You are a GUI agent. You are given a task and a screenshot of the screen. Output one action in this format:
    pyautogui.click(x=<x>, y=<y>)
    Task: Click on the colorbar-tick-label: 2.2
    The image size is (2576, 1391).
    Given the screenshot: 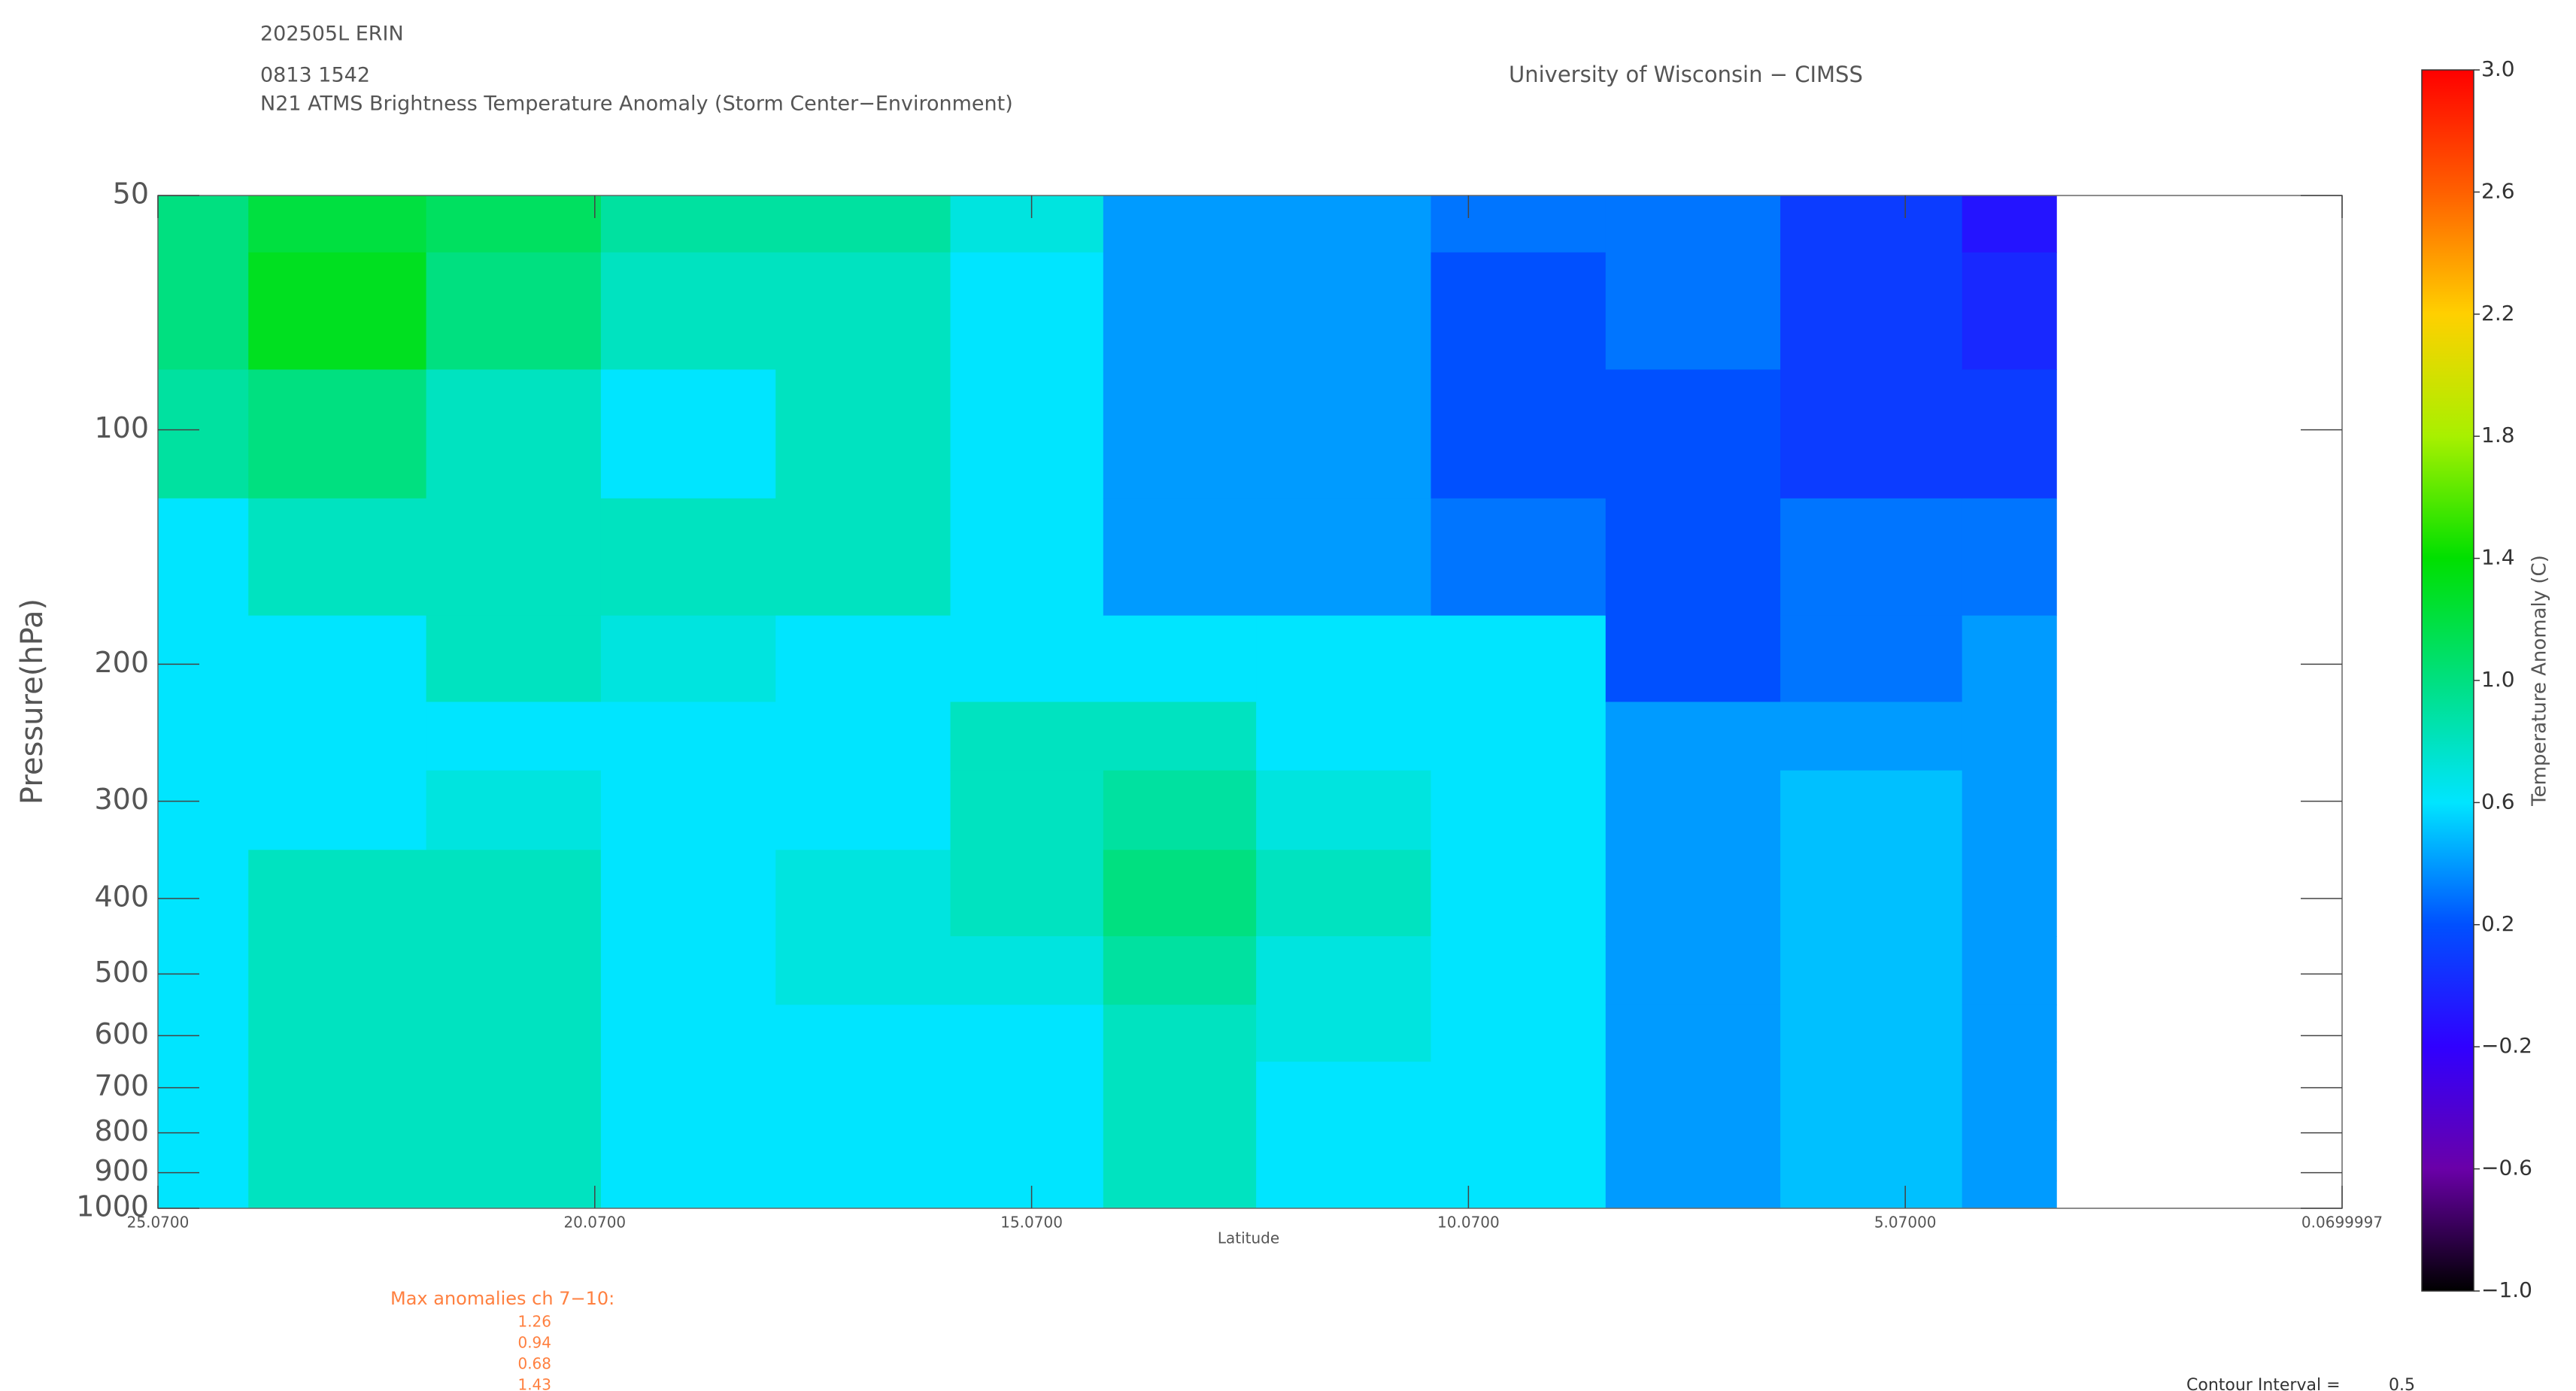 What is the action you would take?
    pyautogui.click(x=2498, y=313)
    